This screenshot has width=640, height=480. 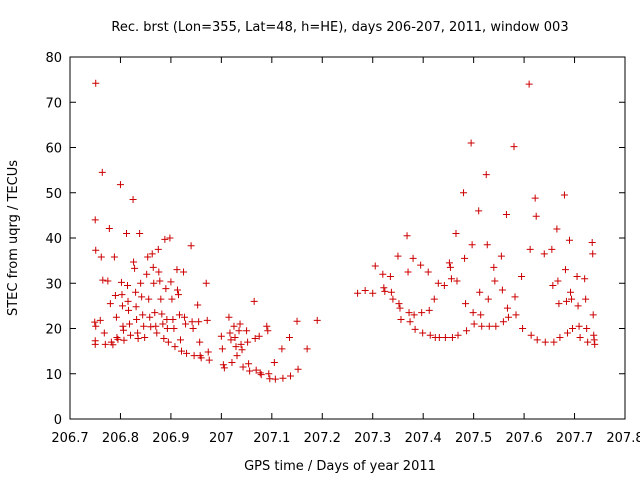 What do you see at coordinates (53, 194) in the screenshot?
I see `y-tick-label: 50` at bounding box center [53, 194].